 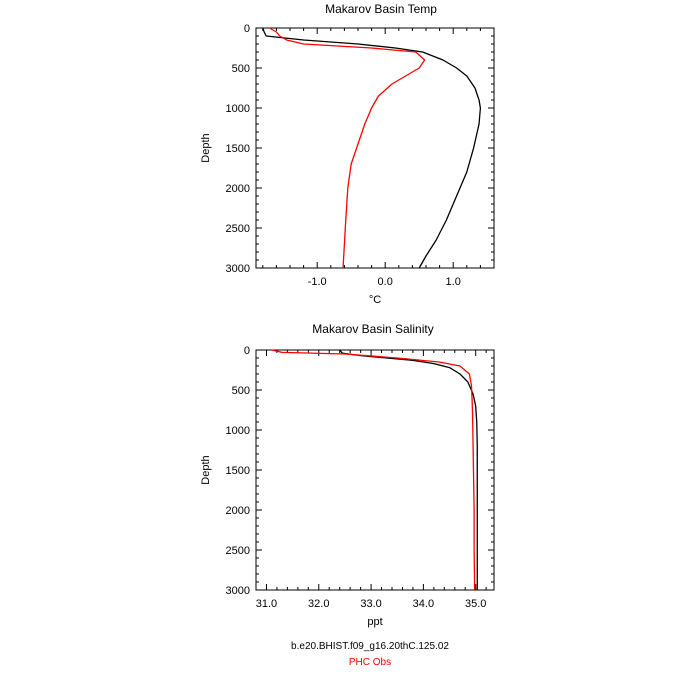 I want to click on x-axis-label: °C, so click(x=375, y=300).